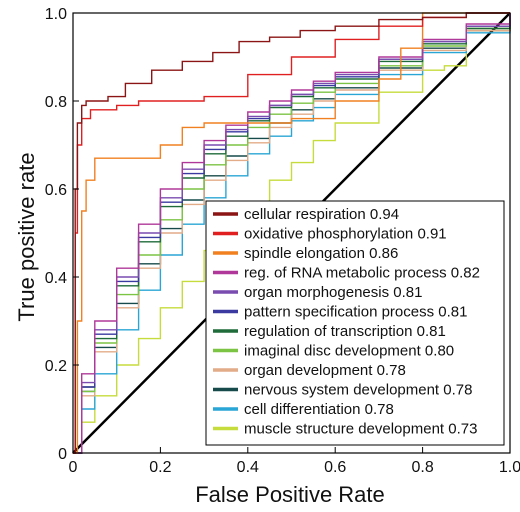 The height and width of the screenshot is (512, 520). What do you see at coordinates (62, 454) in the screenshot?
I see `y-tick-label: 0` at bounding box center [62, 454].